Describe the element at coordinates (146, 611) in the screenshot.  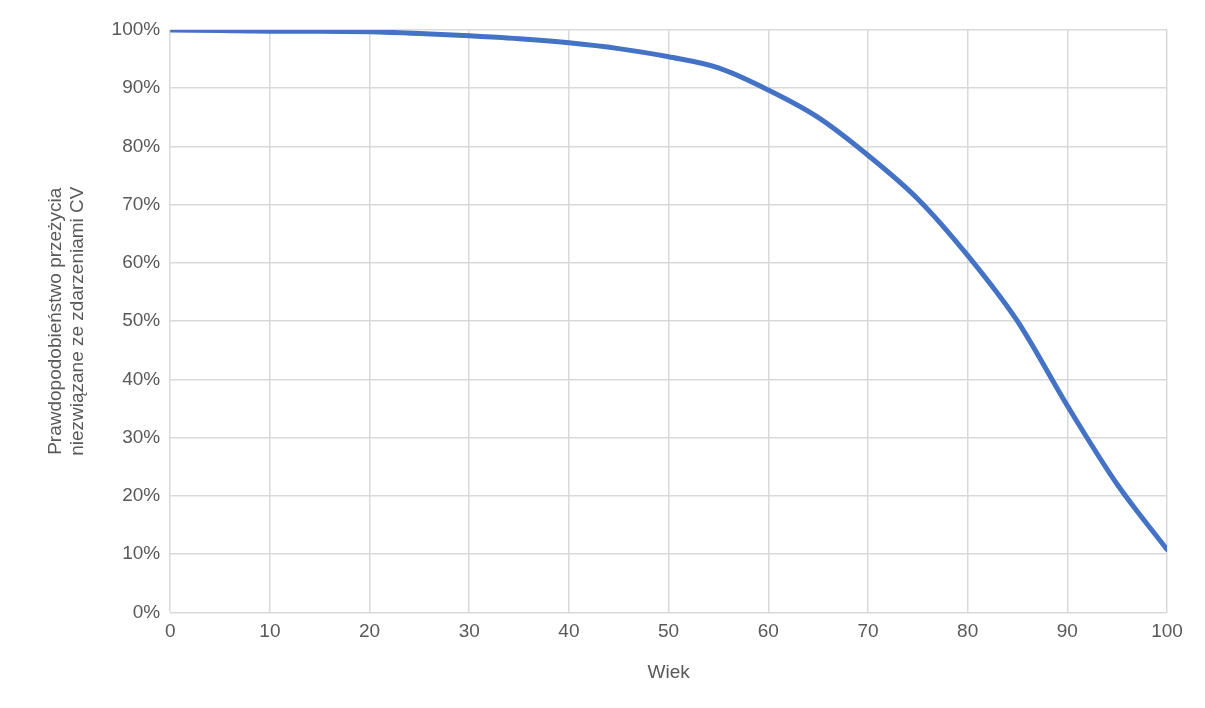
I see `y-tick-label: 0%` at that location.